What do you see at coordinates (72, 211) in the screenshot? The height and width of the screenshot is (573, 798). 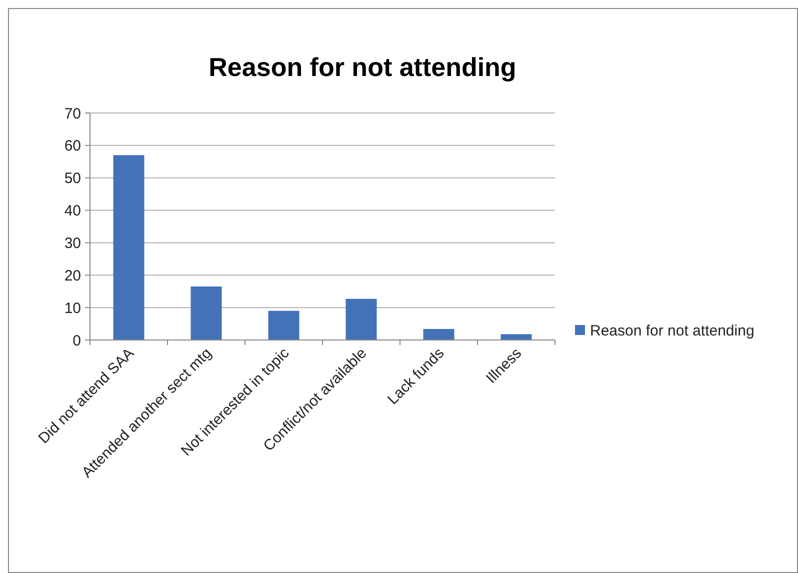 I see `y-tick-label: 40` at bounding box center [72, 211].